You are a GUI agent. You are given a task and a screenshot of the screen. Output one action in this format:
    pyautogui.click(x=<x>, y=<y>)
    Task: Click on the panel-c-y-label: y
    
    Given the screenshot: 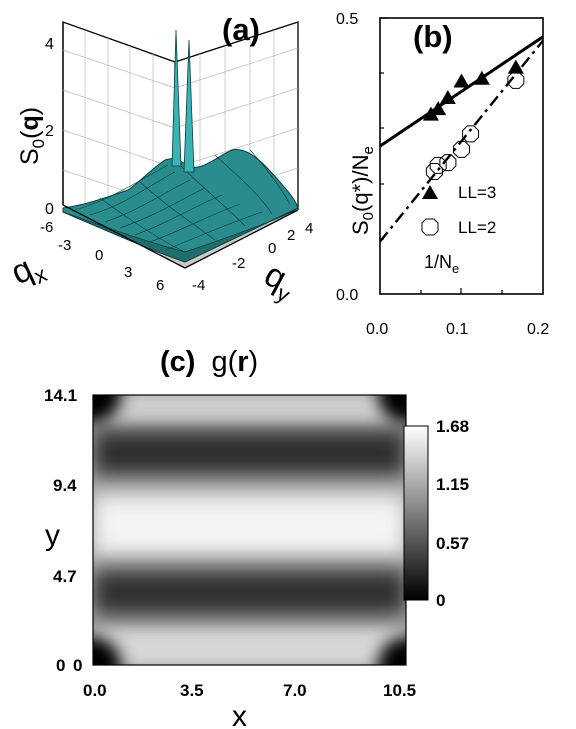 What is the action you would take?
    pyautogui.click(x=52, y=535)
    